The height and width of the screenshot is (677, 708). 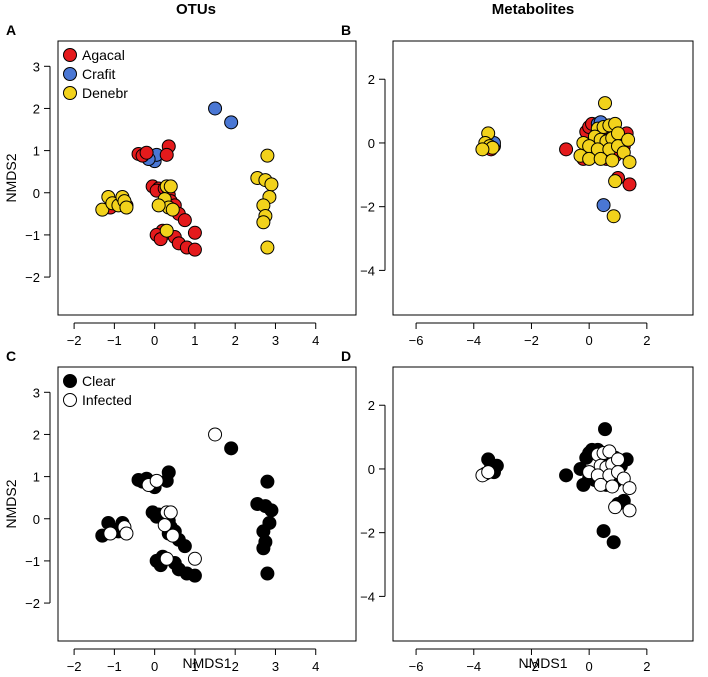 I want to click on panel-c-letter: C, so click(x=11, y=356).